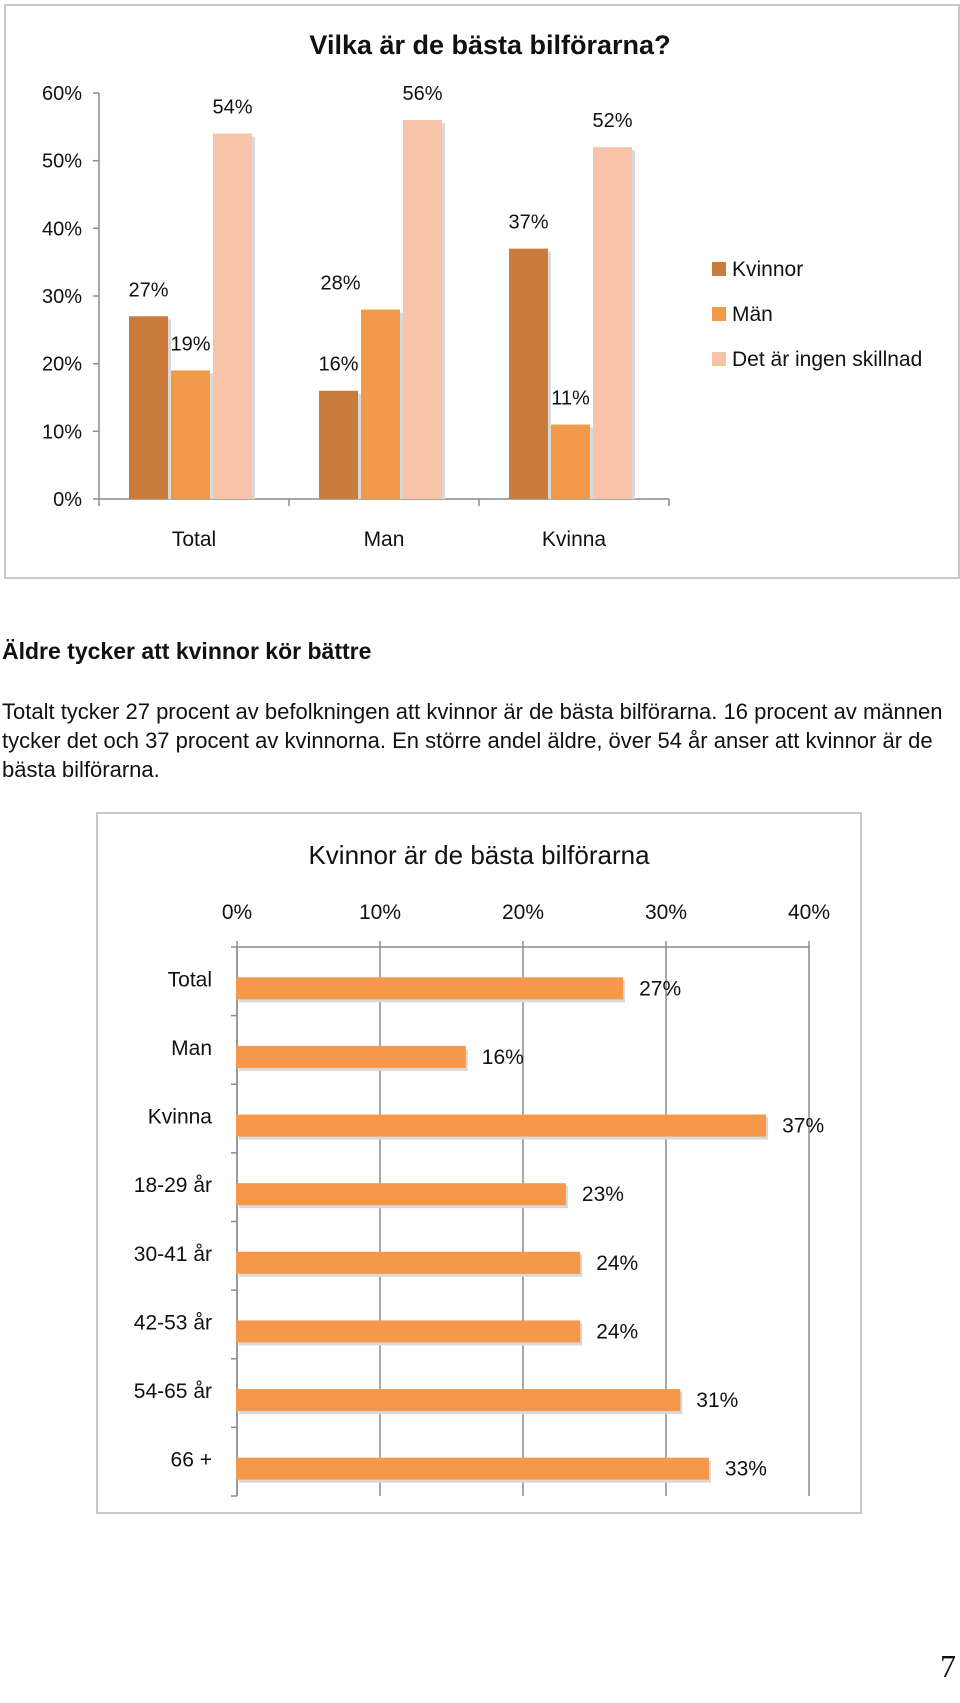 The height and width of the screenshot is (1703, 960). What do you see at coordinates (340, 284) in the screenshot?
I see `chart1-value-label: 28%` at bounding box center [340, 284].